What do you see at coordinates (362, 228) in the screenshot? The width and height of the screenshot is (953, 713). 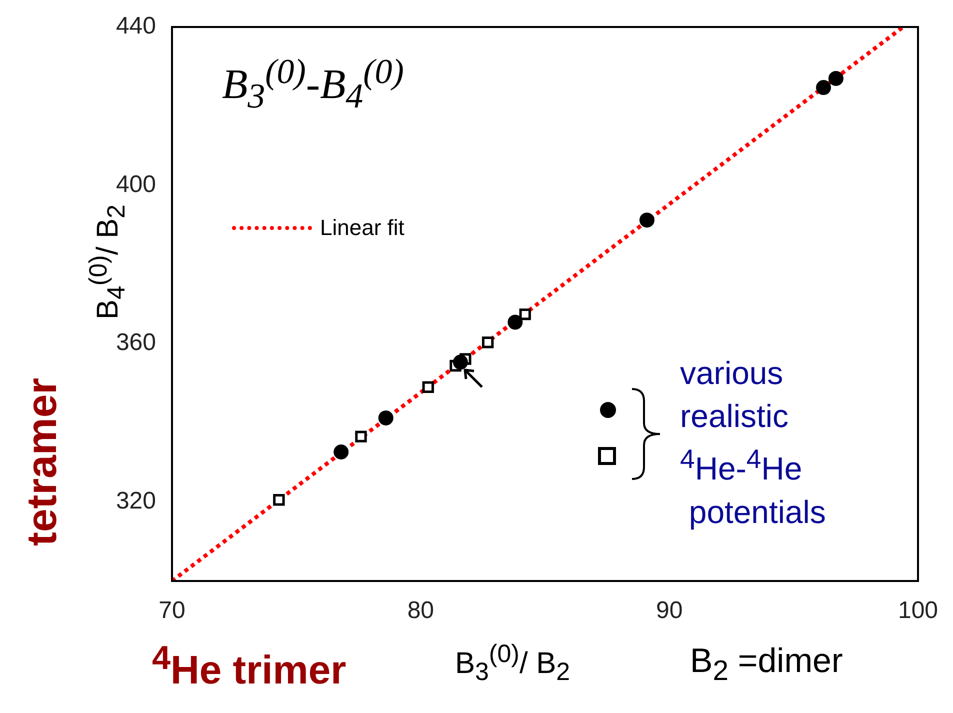 I see `legend-label: Linear fit` at bounding box center [362, 228].